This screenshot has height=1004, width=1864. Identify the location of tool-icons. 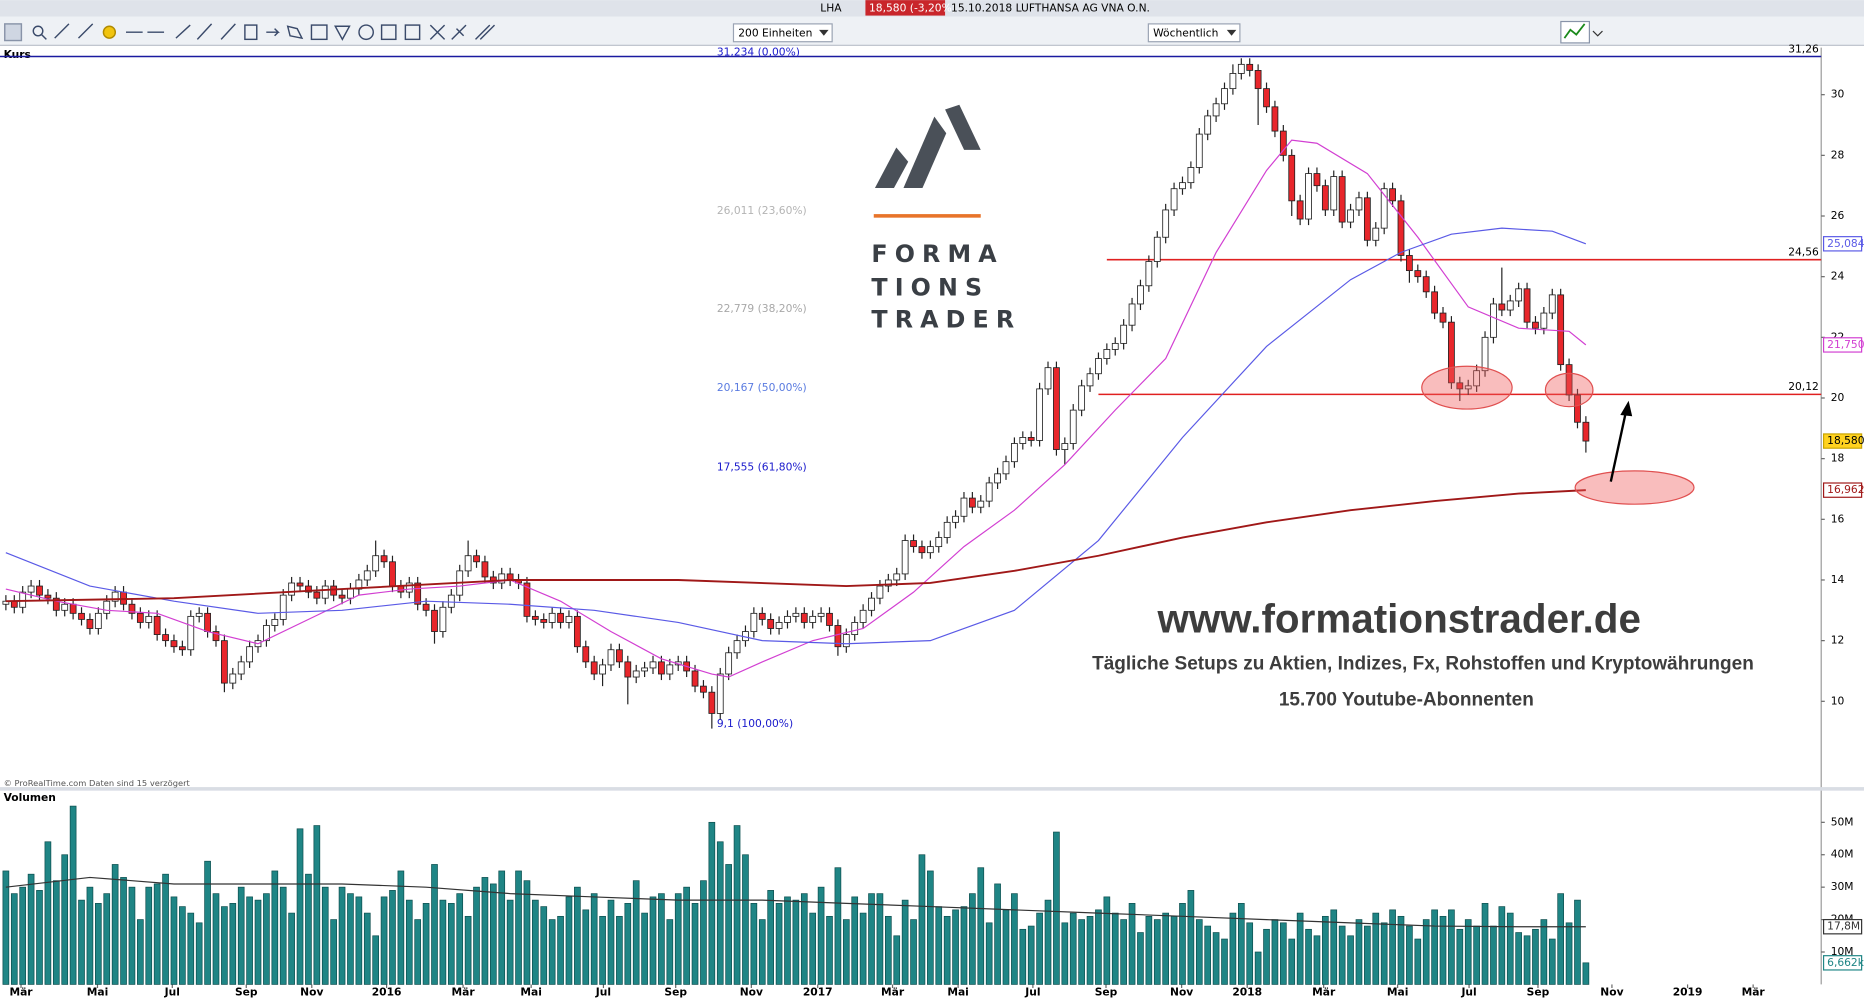
(250, 32).